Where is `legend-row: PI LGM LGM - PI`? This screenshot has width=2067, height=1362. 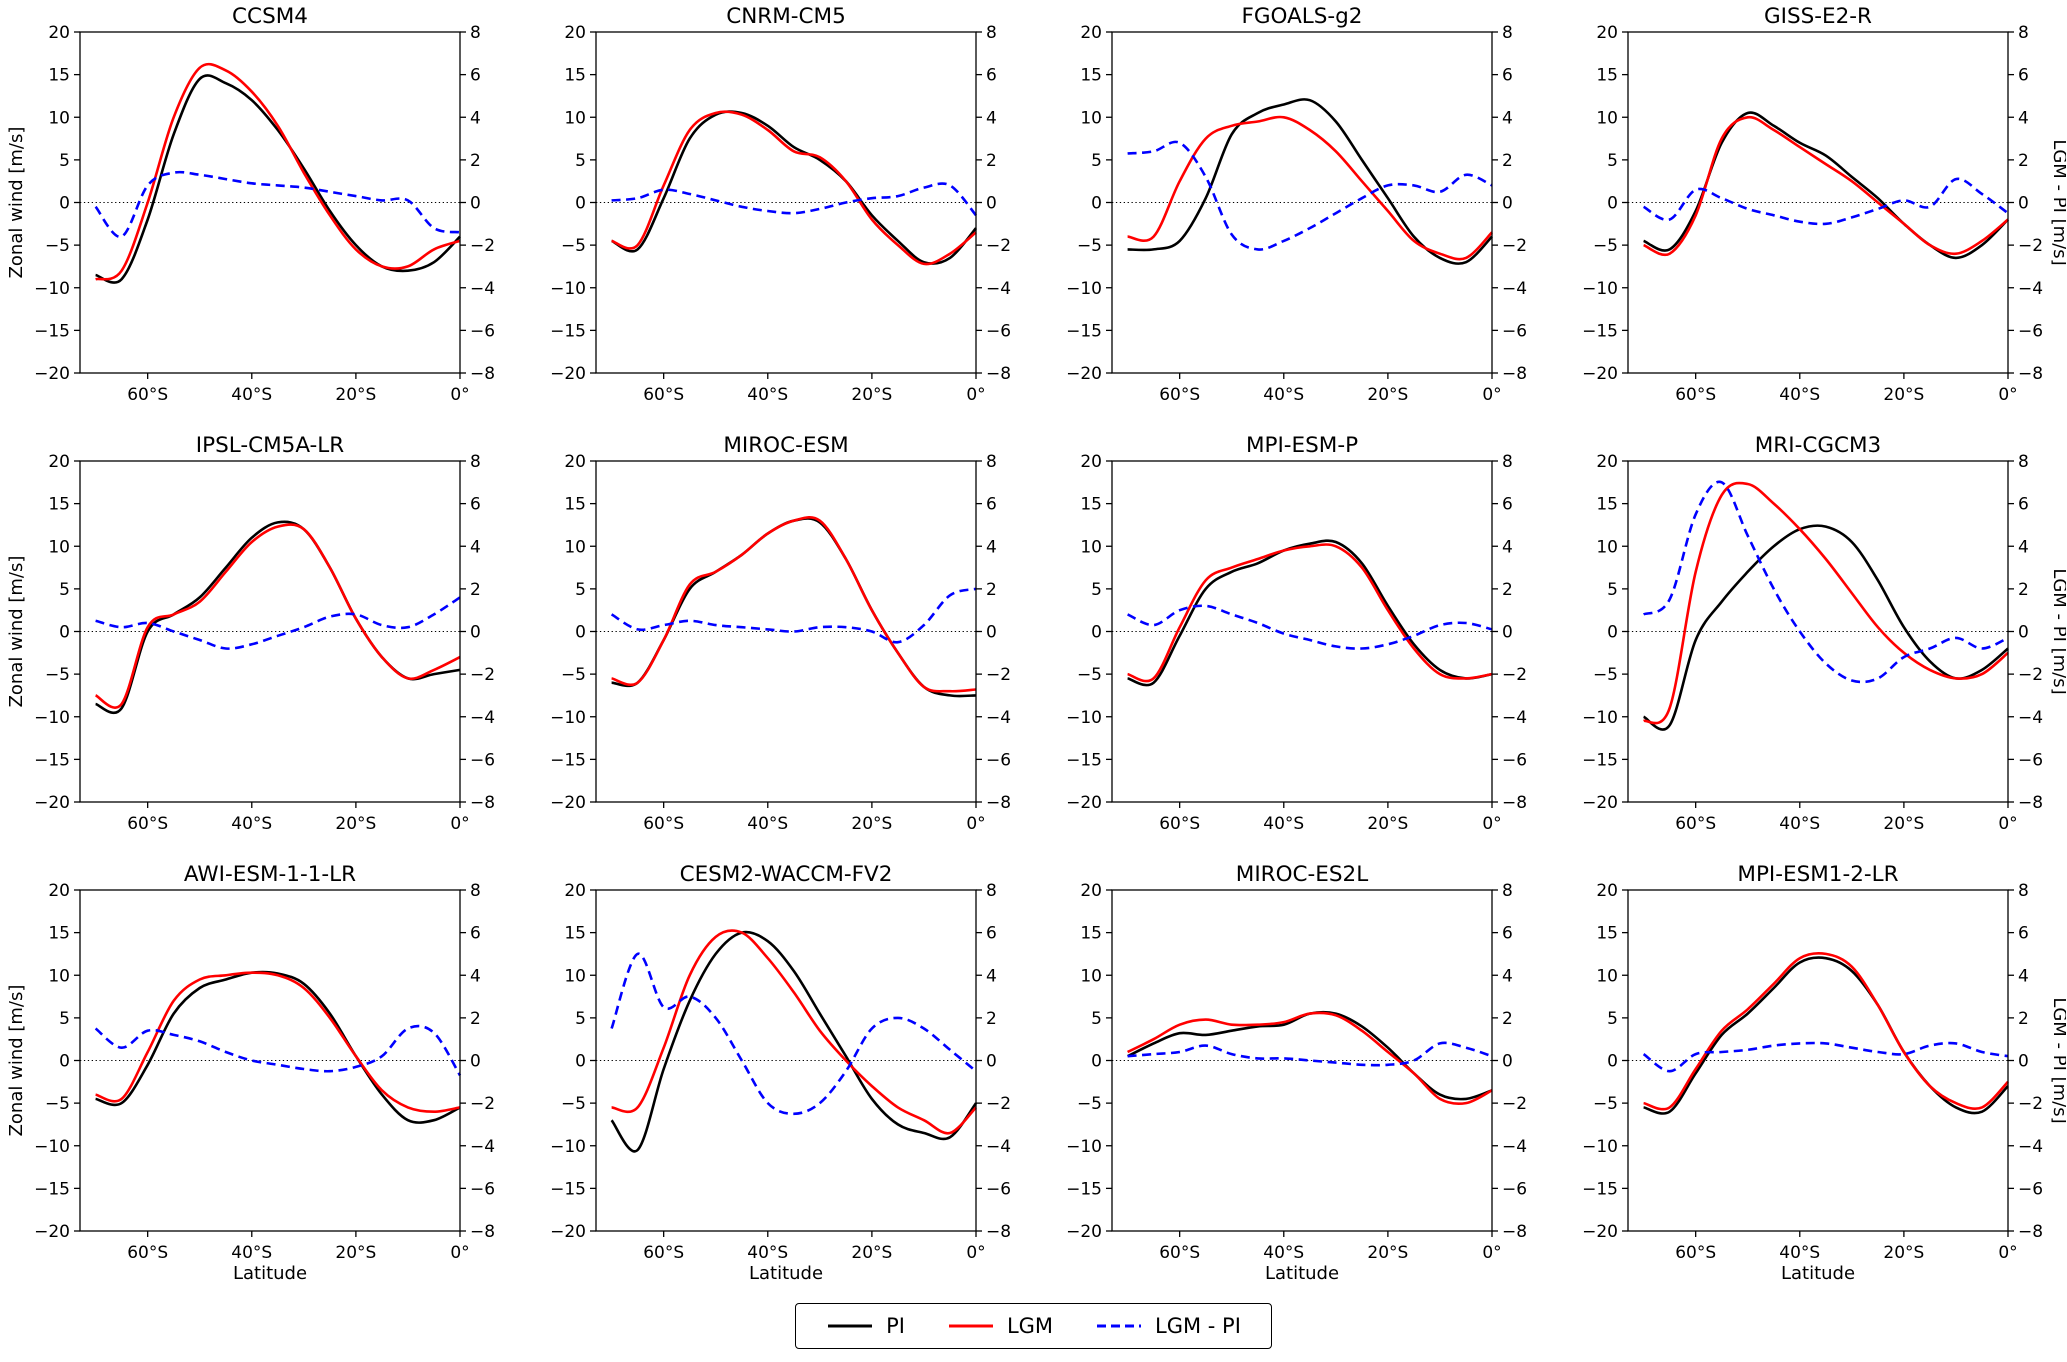 legend-row: PI LGM LGM - PI is located at coordinates (1033, 1326).